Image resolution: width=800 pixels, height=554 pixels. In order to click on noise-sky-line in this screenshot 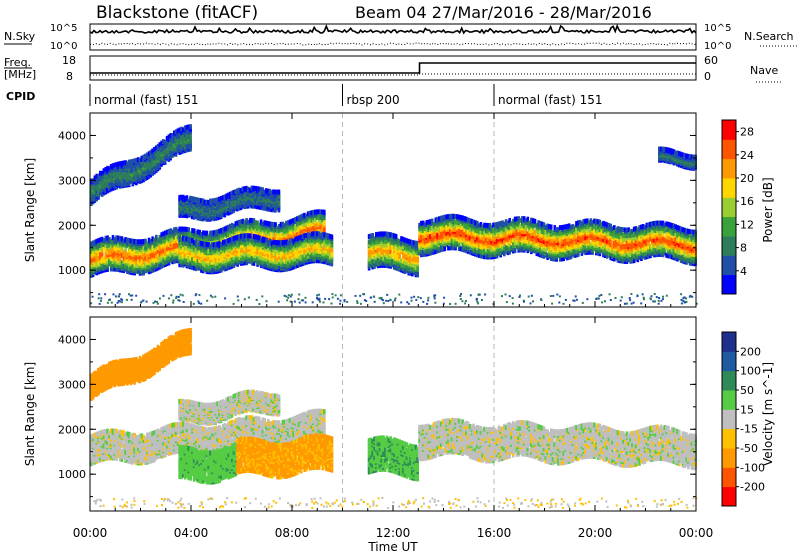, I will do `click(393, 29)`.